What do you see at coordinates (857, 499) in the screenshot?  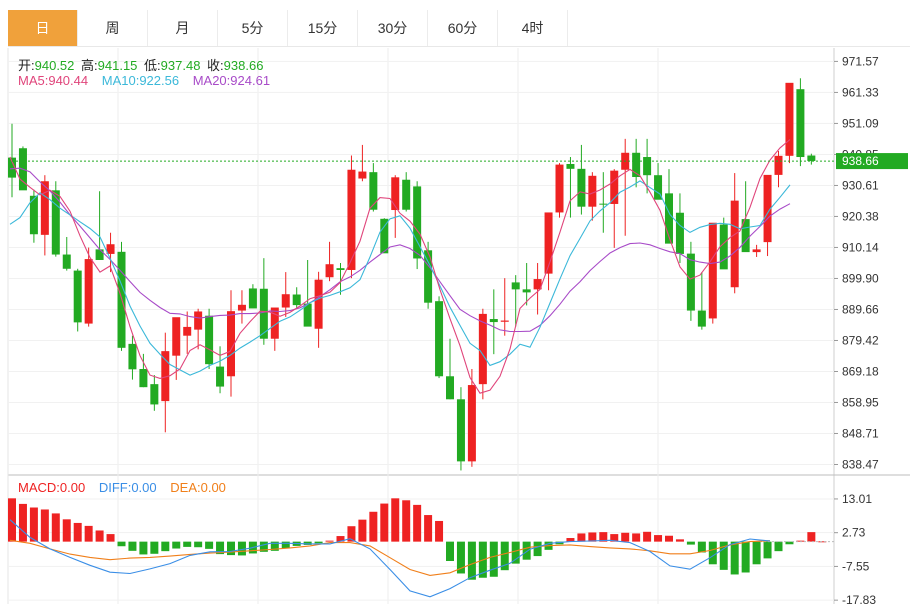 I see `macd-tick-label: 13.01` at bounding box center [857, 499].